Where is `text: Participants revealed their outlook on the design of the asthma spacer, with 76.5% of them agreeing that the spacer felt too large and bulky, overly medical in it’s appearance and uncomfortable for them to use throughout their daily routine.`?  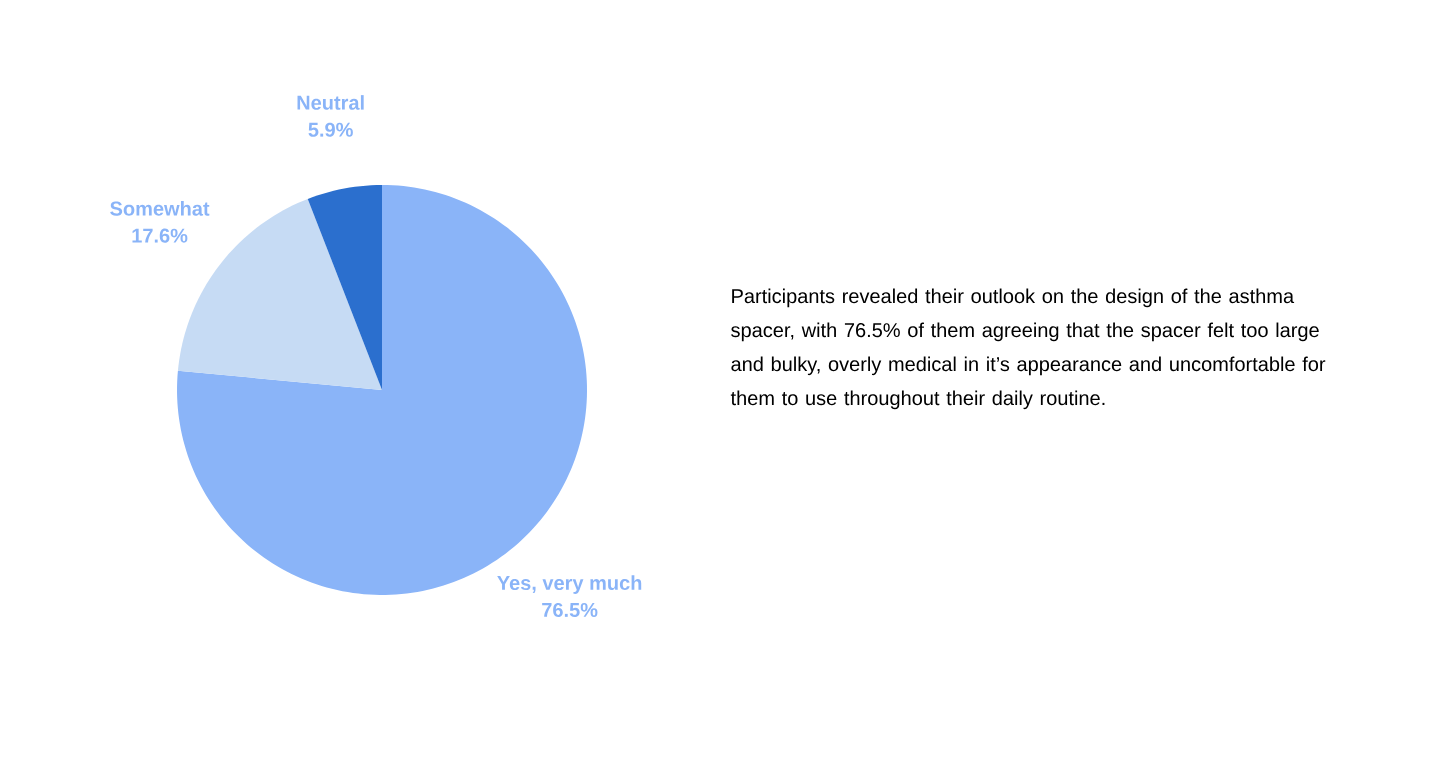
text: Participants revealed their outlook on the design of the asthma spacer, with 76.5% of them agreeing that the spacer felt too large and bulky, overly medical in it’s appearance and uncomfortable for them to use throughout their daily routine. is located at coordinates (1028, 349).